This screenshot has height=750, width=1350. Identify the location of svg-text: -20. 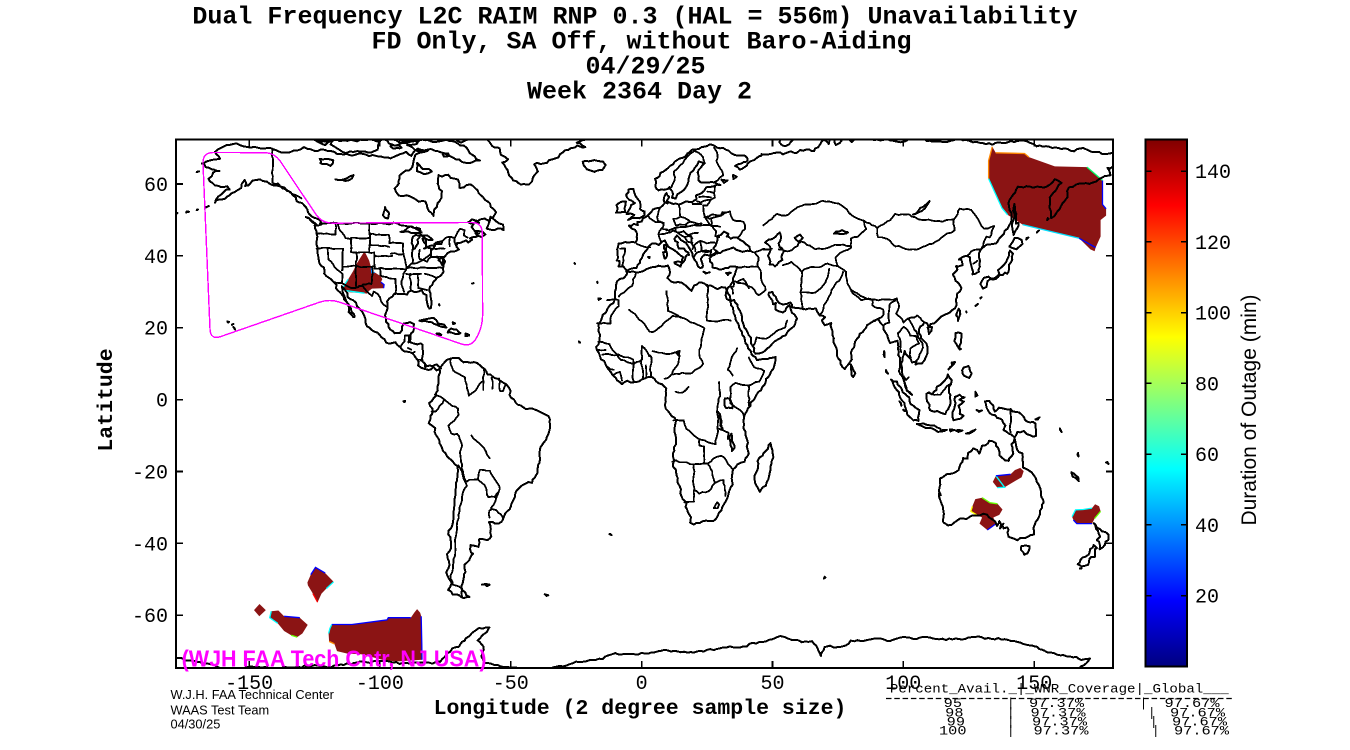
(150, 474).